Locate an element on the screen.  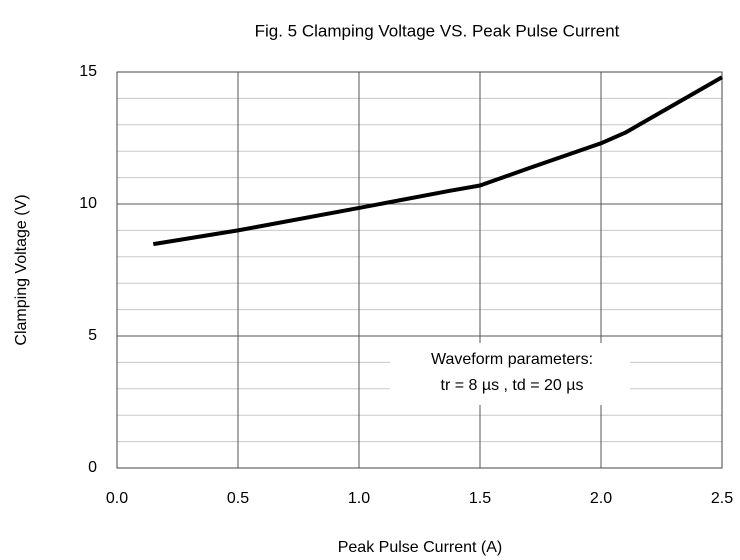
annotation: tr = 8 µs , td = 20 µs is located at coordinates (512, 385).